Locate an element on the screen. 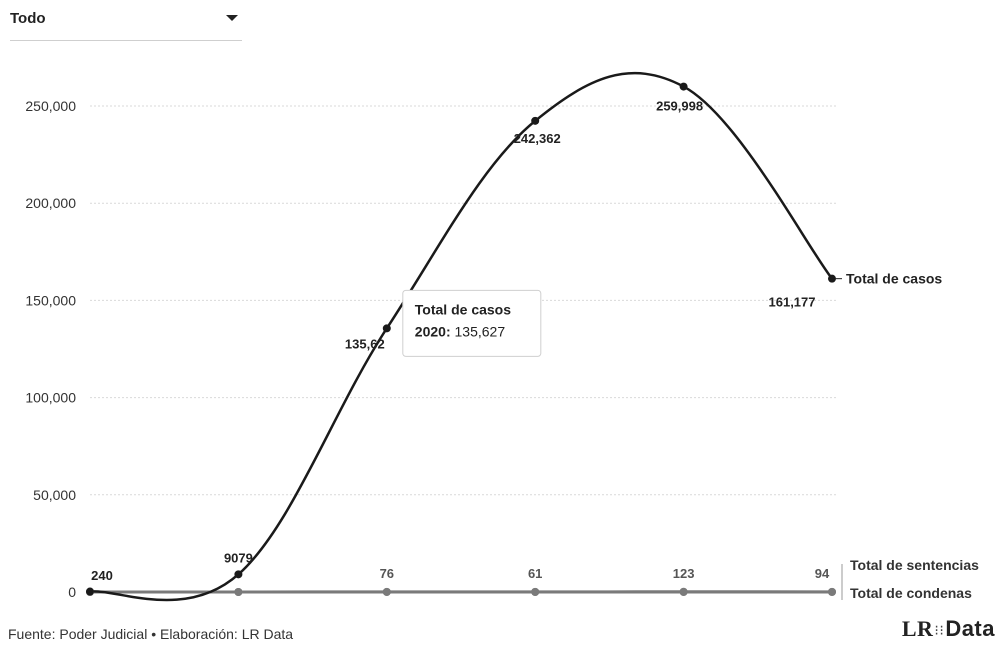 The image size is (1001, 647). data-label: 76 is located at coordinates (387, 573).